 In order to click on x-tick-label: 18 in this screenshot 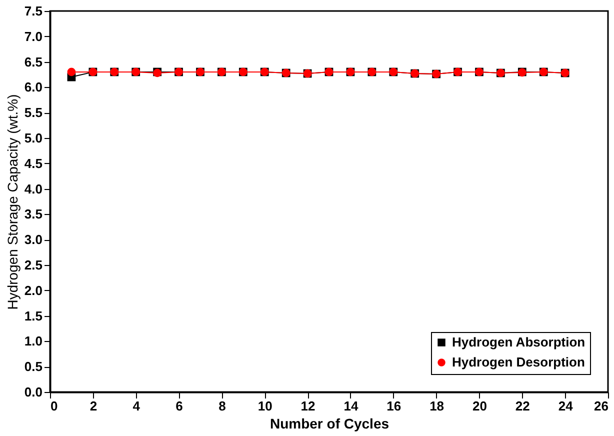, I will do `click(437, 406)`.